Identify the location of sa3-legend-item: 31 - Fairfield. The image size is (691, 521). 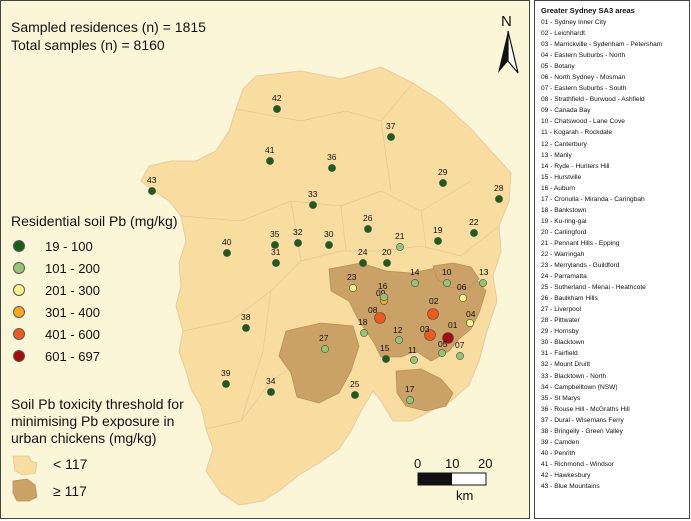
(559, 354).